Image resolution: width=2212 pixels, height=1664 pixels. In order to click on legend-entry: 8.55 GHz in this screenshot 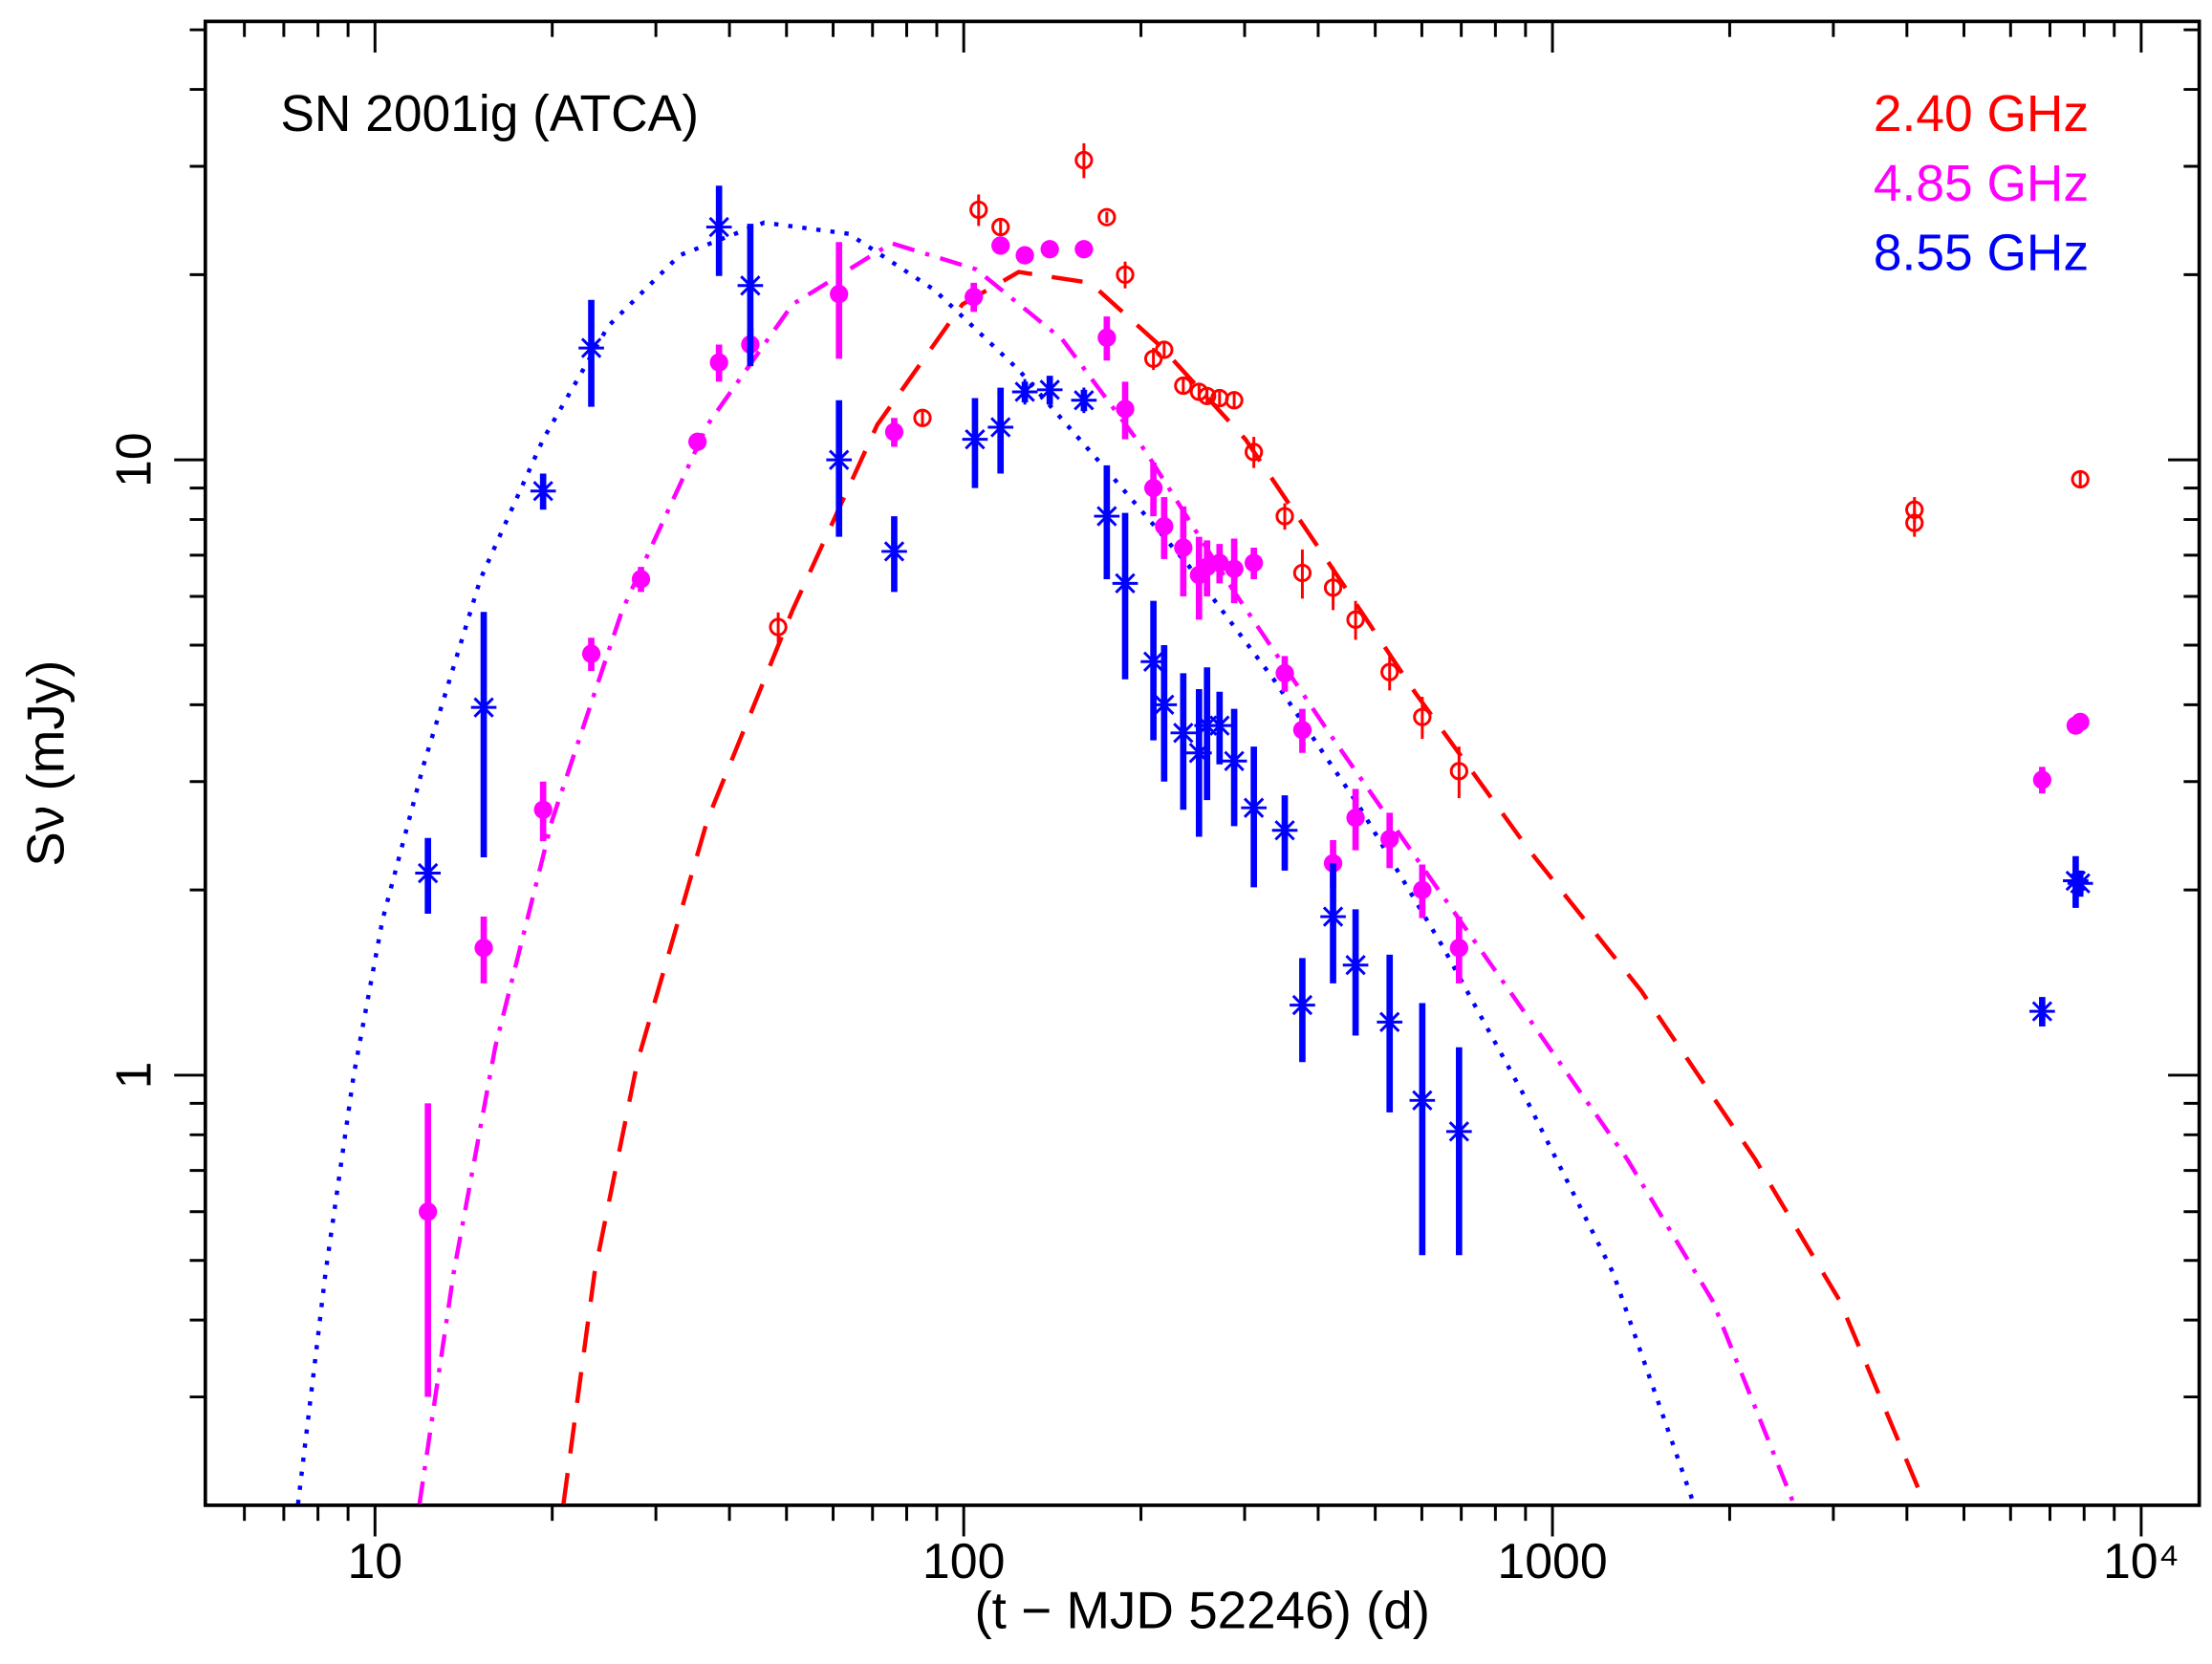, I will do `click(1982, 253)`.